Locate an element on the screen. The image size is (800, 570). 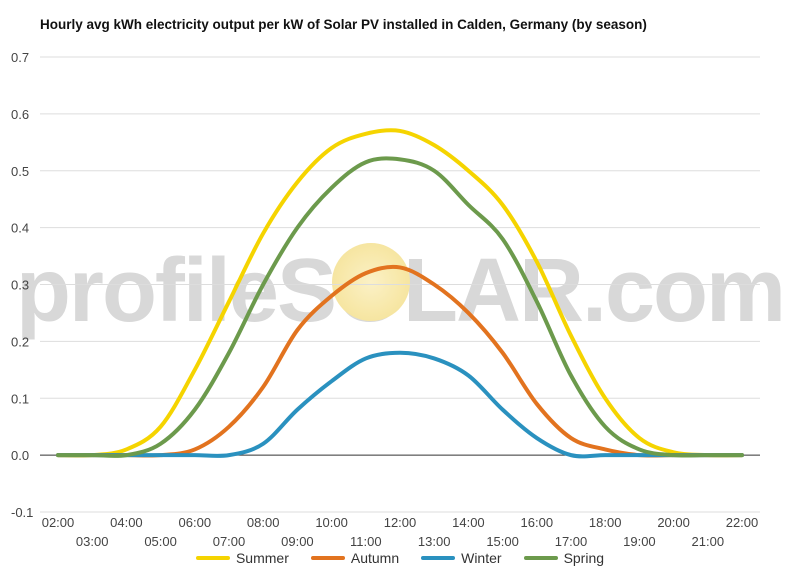
y-tick-label: 0.6 is located at coordinates (20, 114).